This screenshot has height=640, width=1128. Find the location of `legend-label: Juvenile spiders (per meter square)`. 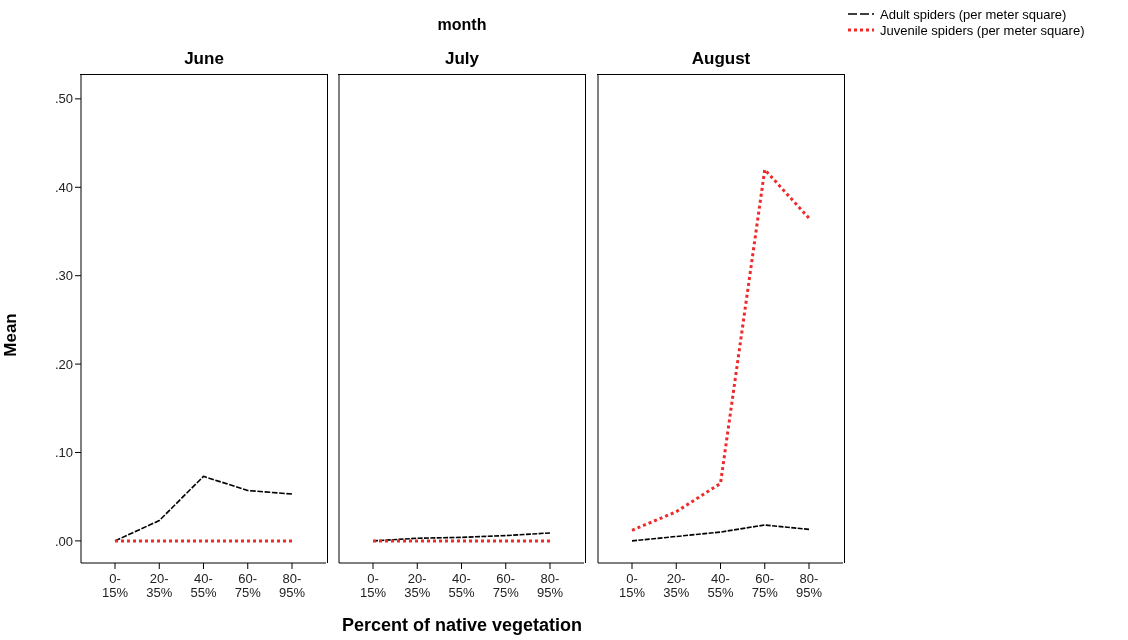

legend-label: Juvenile spiders (per meter square) is located at coordinates (982, 30).